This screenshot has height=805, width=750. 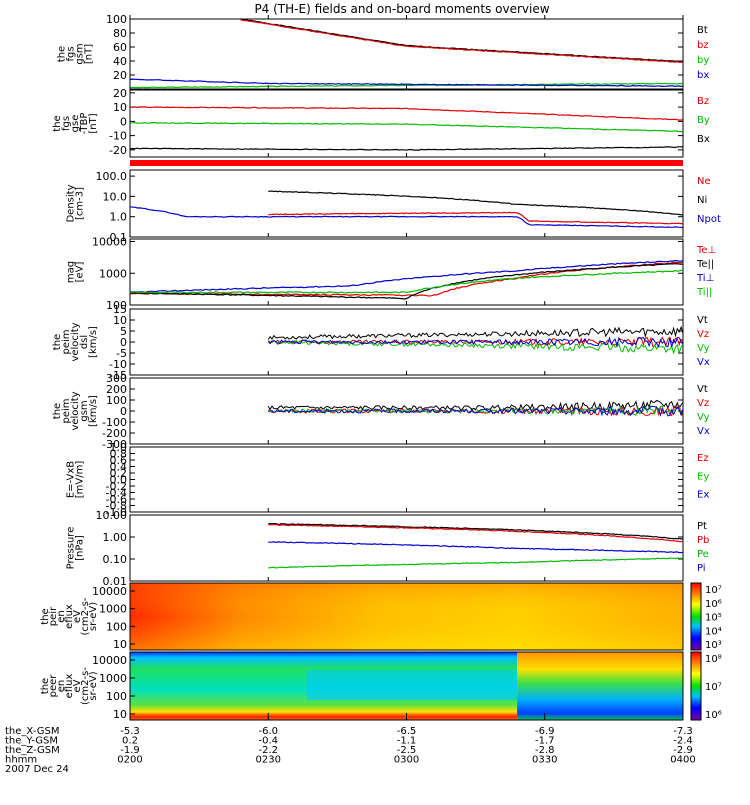 What do you see at coordinates (119, 460) in the screenshot?
I see `y-tick-label: 0.6` at bounding box center [119, 460].